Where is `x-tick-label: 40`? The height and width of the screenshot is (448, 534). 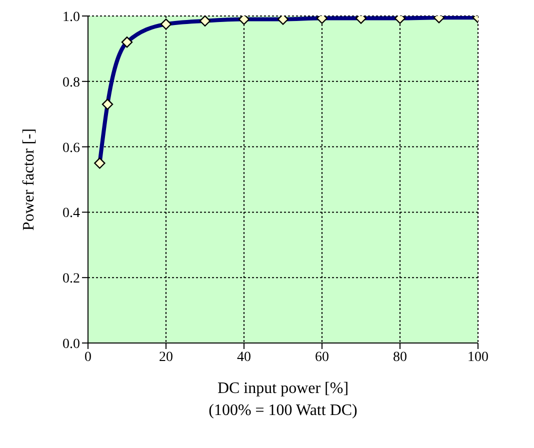
x-tick-label: 40 is located at coordinates (244, 357).